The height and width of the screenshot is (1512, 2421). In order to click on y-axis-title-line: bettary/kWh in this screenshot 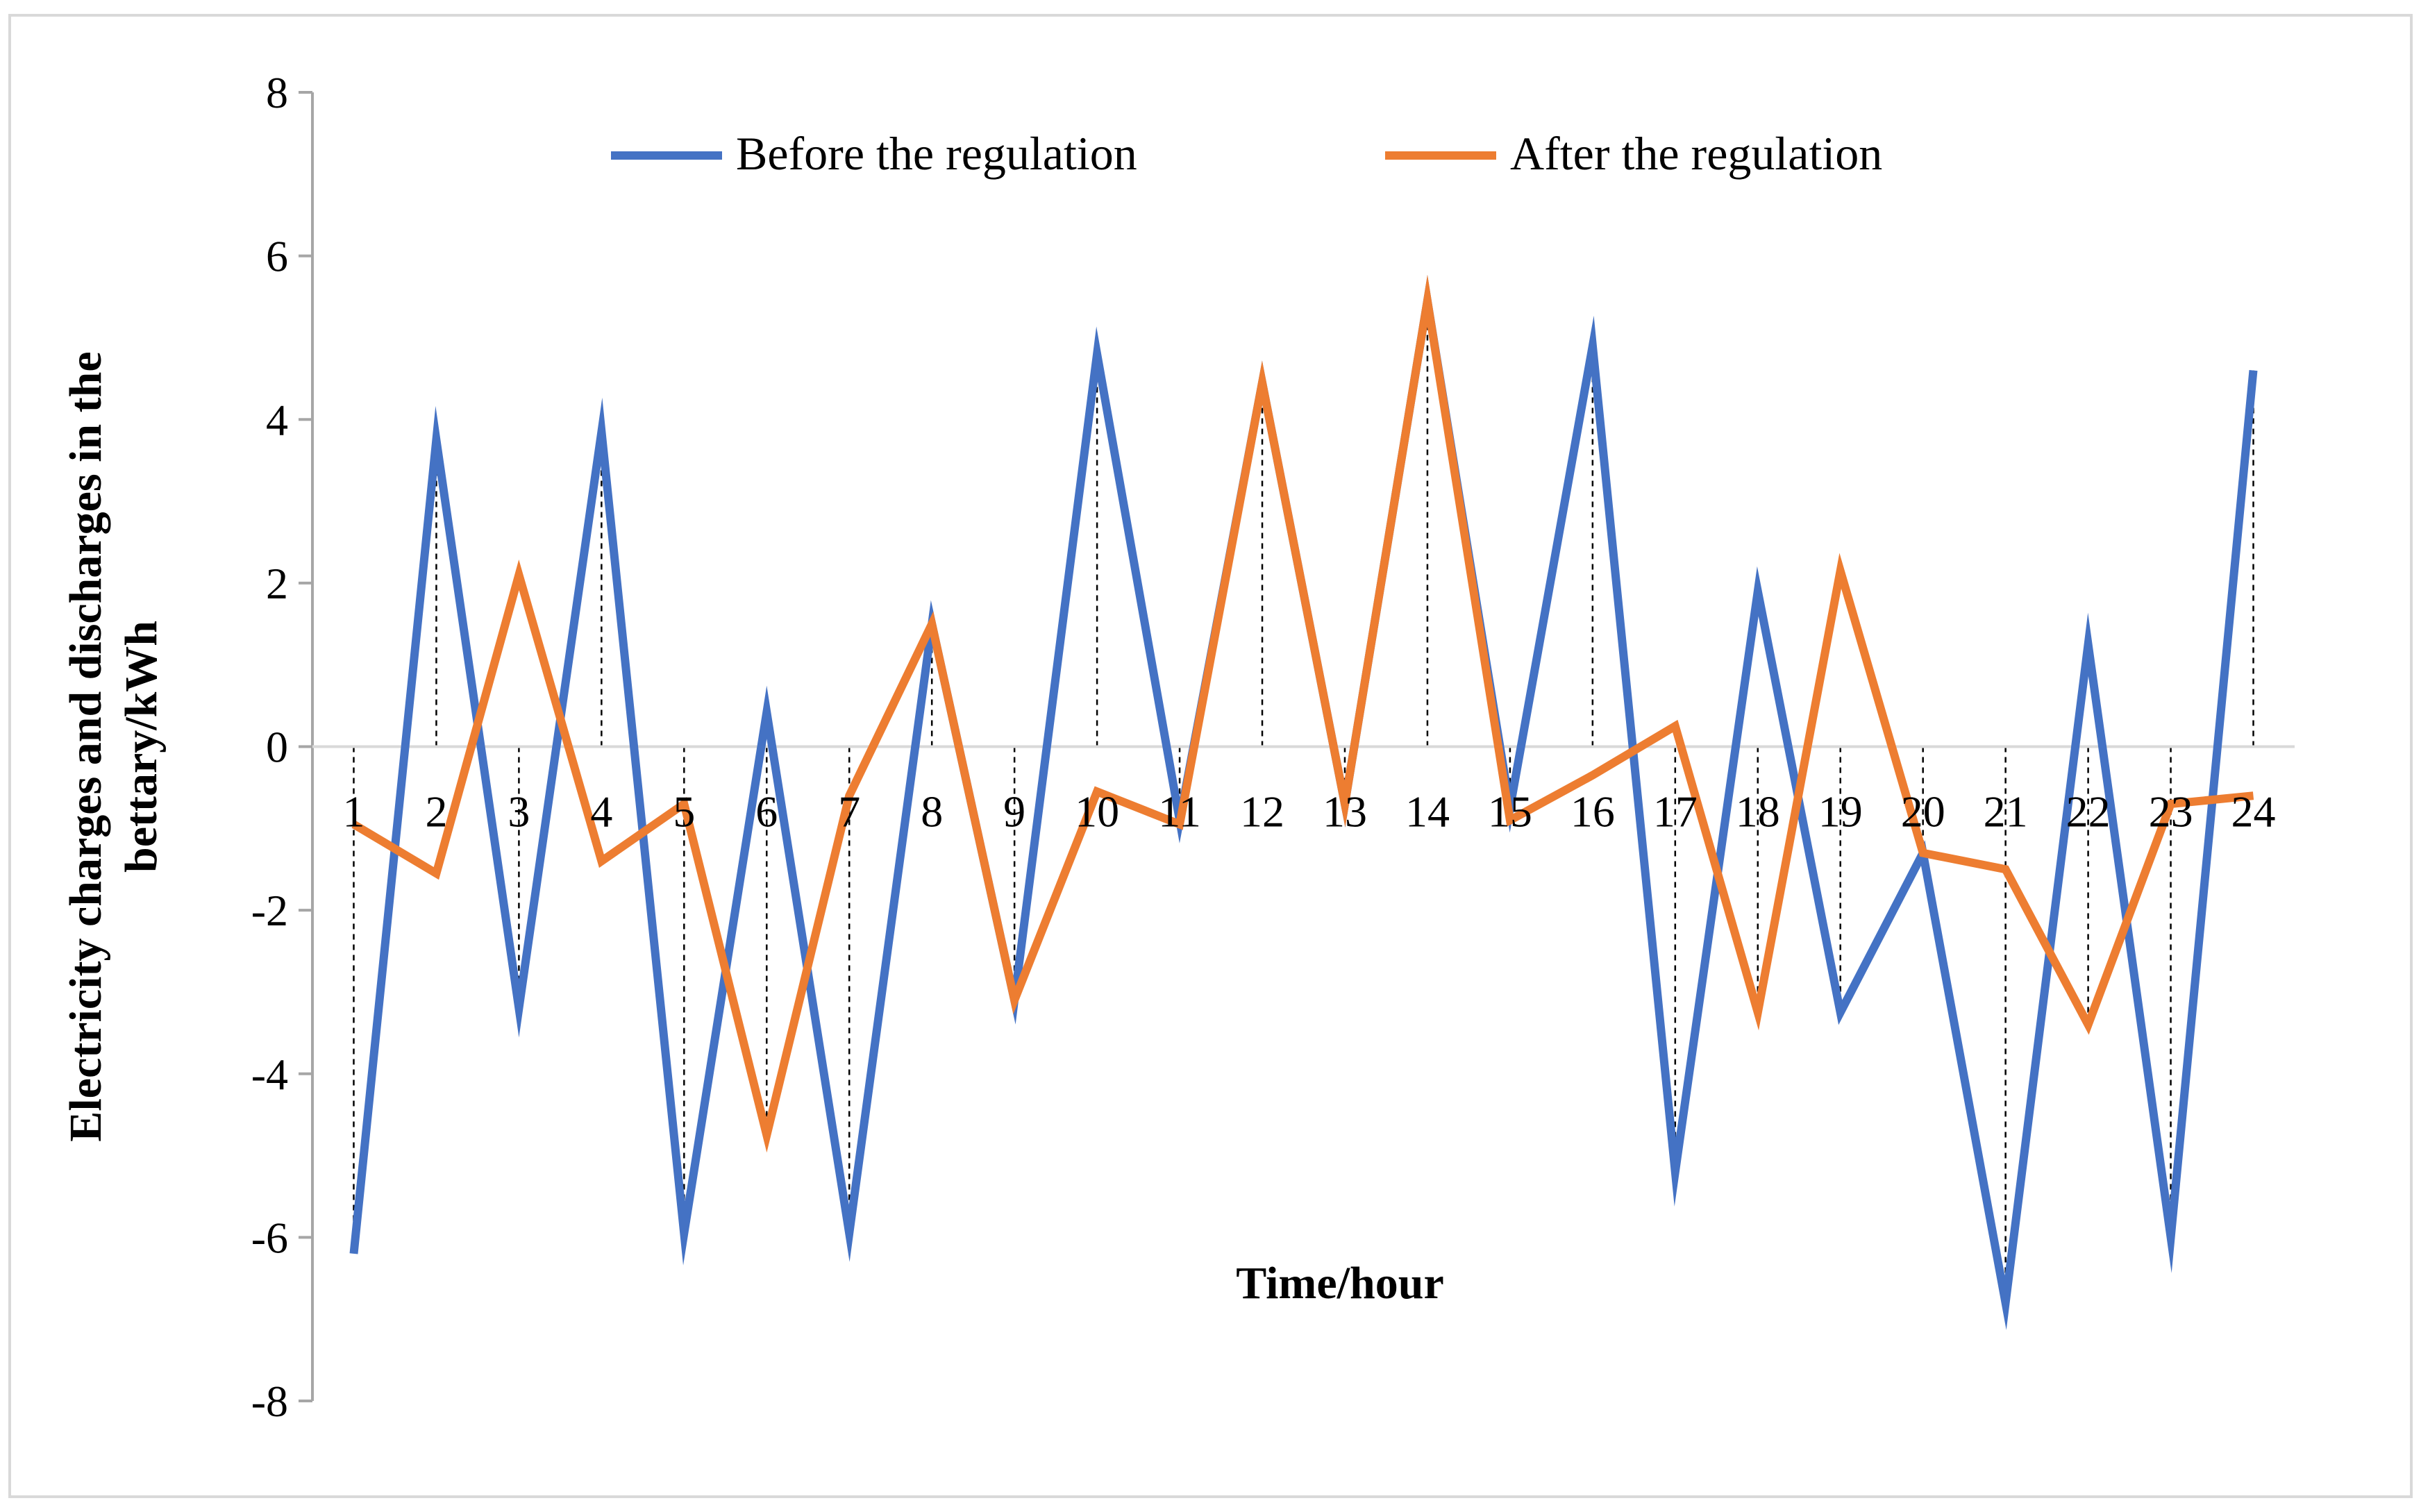, I will do `click(141, 747)`.